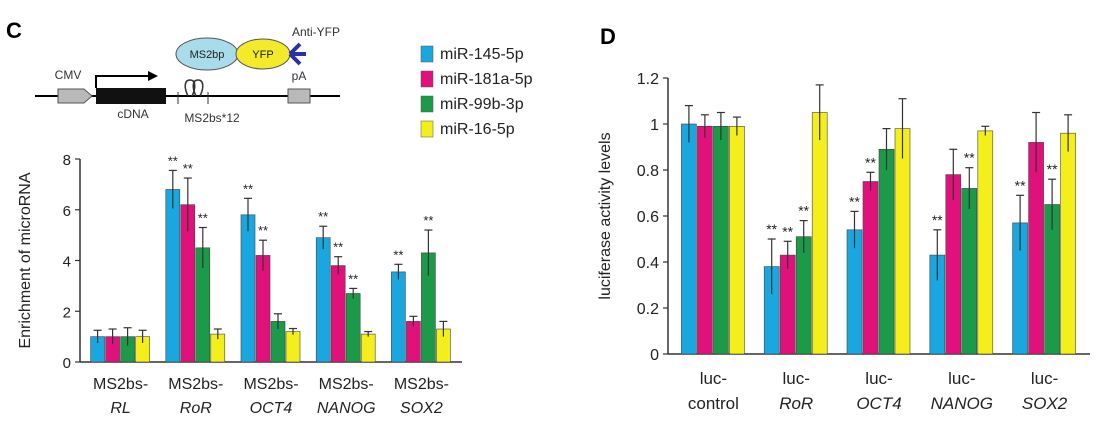 The height and width of the screenshot is (441, 1107). What do you see at coordinates (299, 96) in the screenshot?
I see `pa-block` at bounding box center [299, 96].